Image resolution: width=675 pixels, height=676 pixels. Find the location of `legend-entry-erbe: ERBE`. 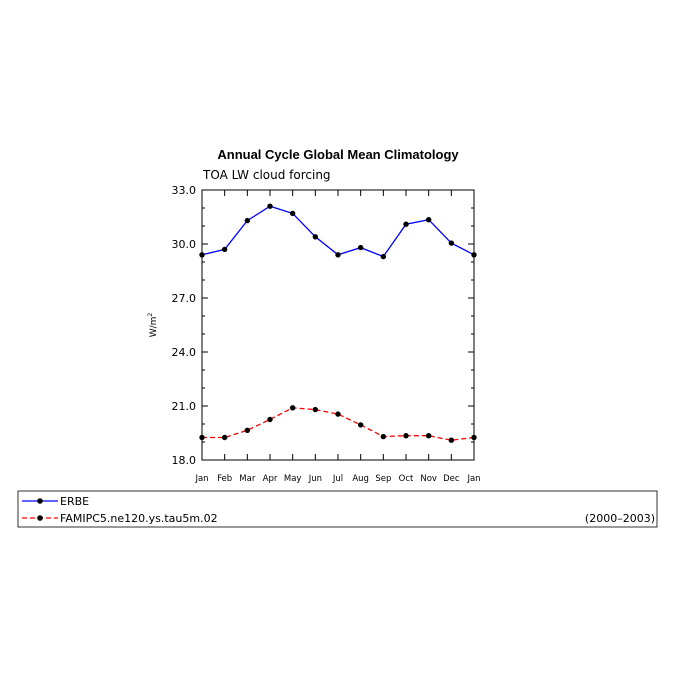

legend-entry-erbe: ERBE is located at coordinates (55, 501).